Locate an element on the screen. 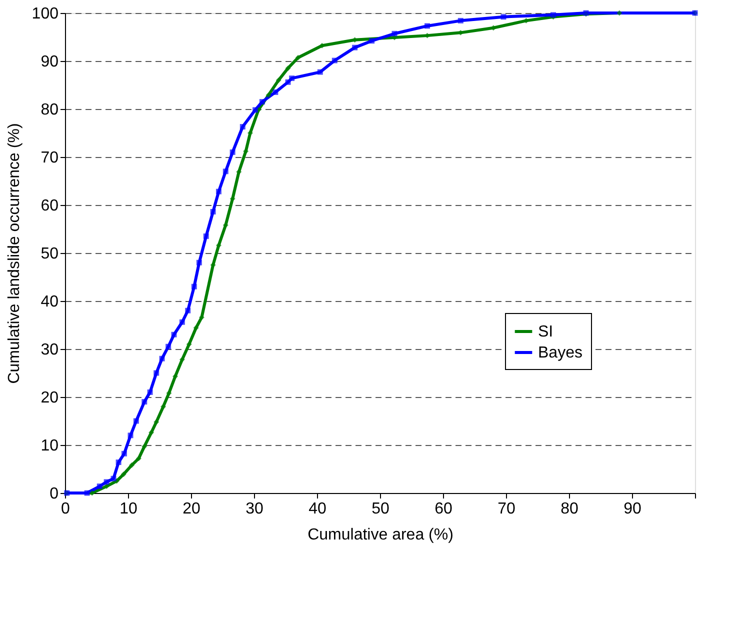  y-tick-label: 90 is located at coordinates (49, 62).